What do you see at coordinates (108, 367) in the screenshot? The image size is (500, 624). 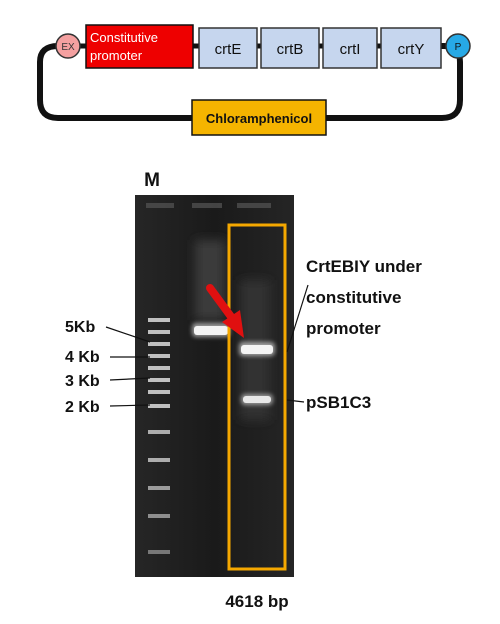 I see `ladder-labels: 5Kb 4 Kb 3 Kb 2 Kb` at bounding box center [108, 367].